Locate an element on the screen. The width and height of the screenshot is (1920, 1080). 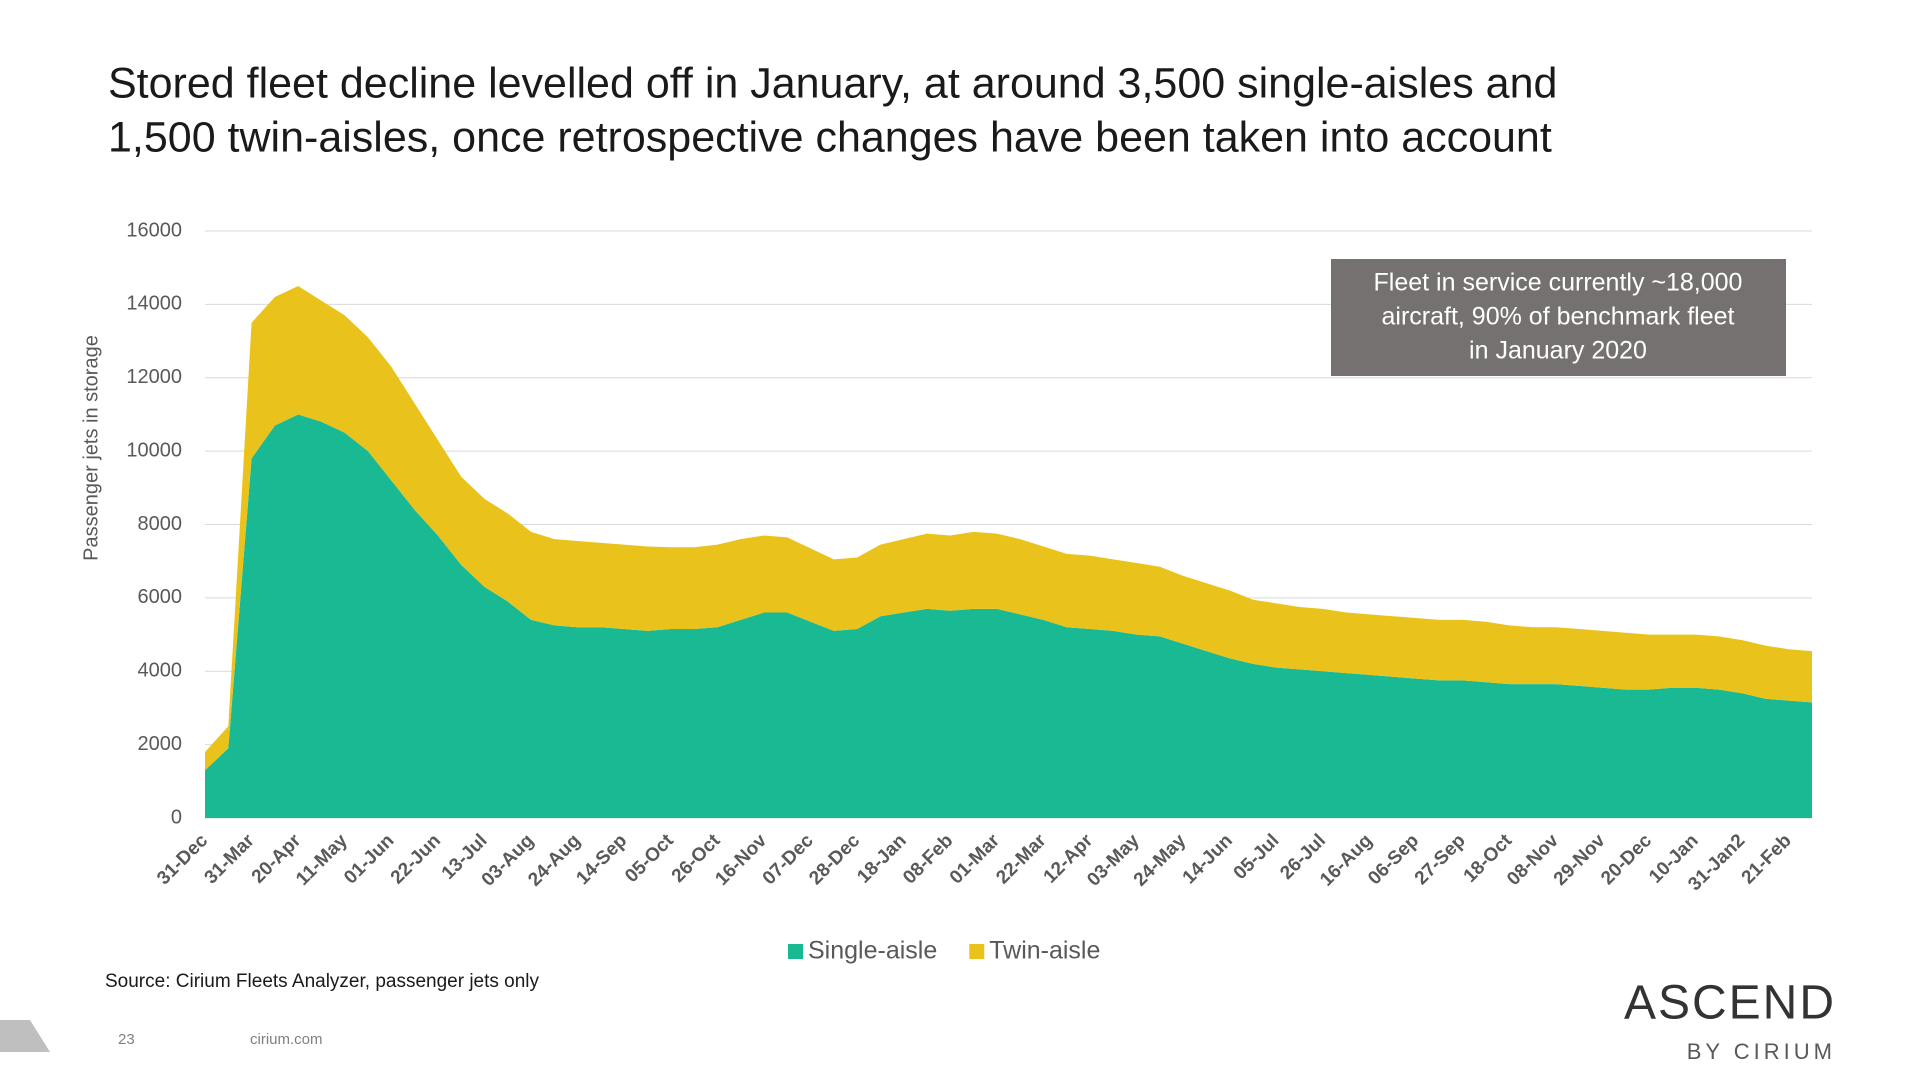
x-tick-label: 20-Dec is located at coordinates (1626, 859).